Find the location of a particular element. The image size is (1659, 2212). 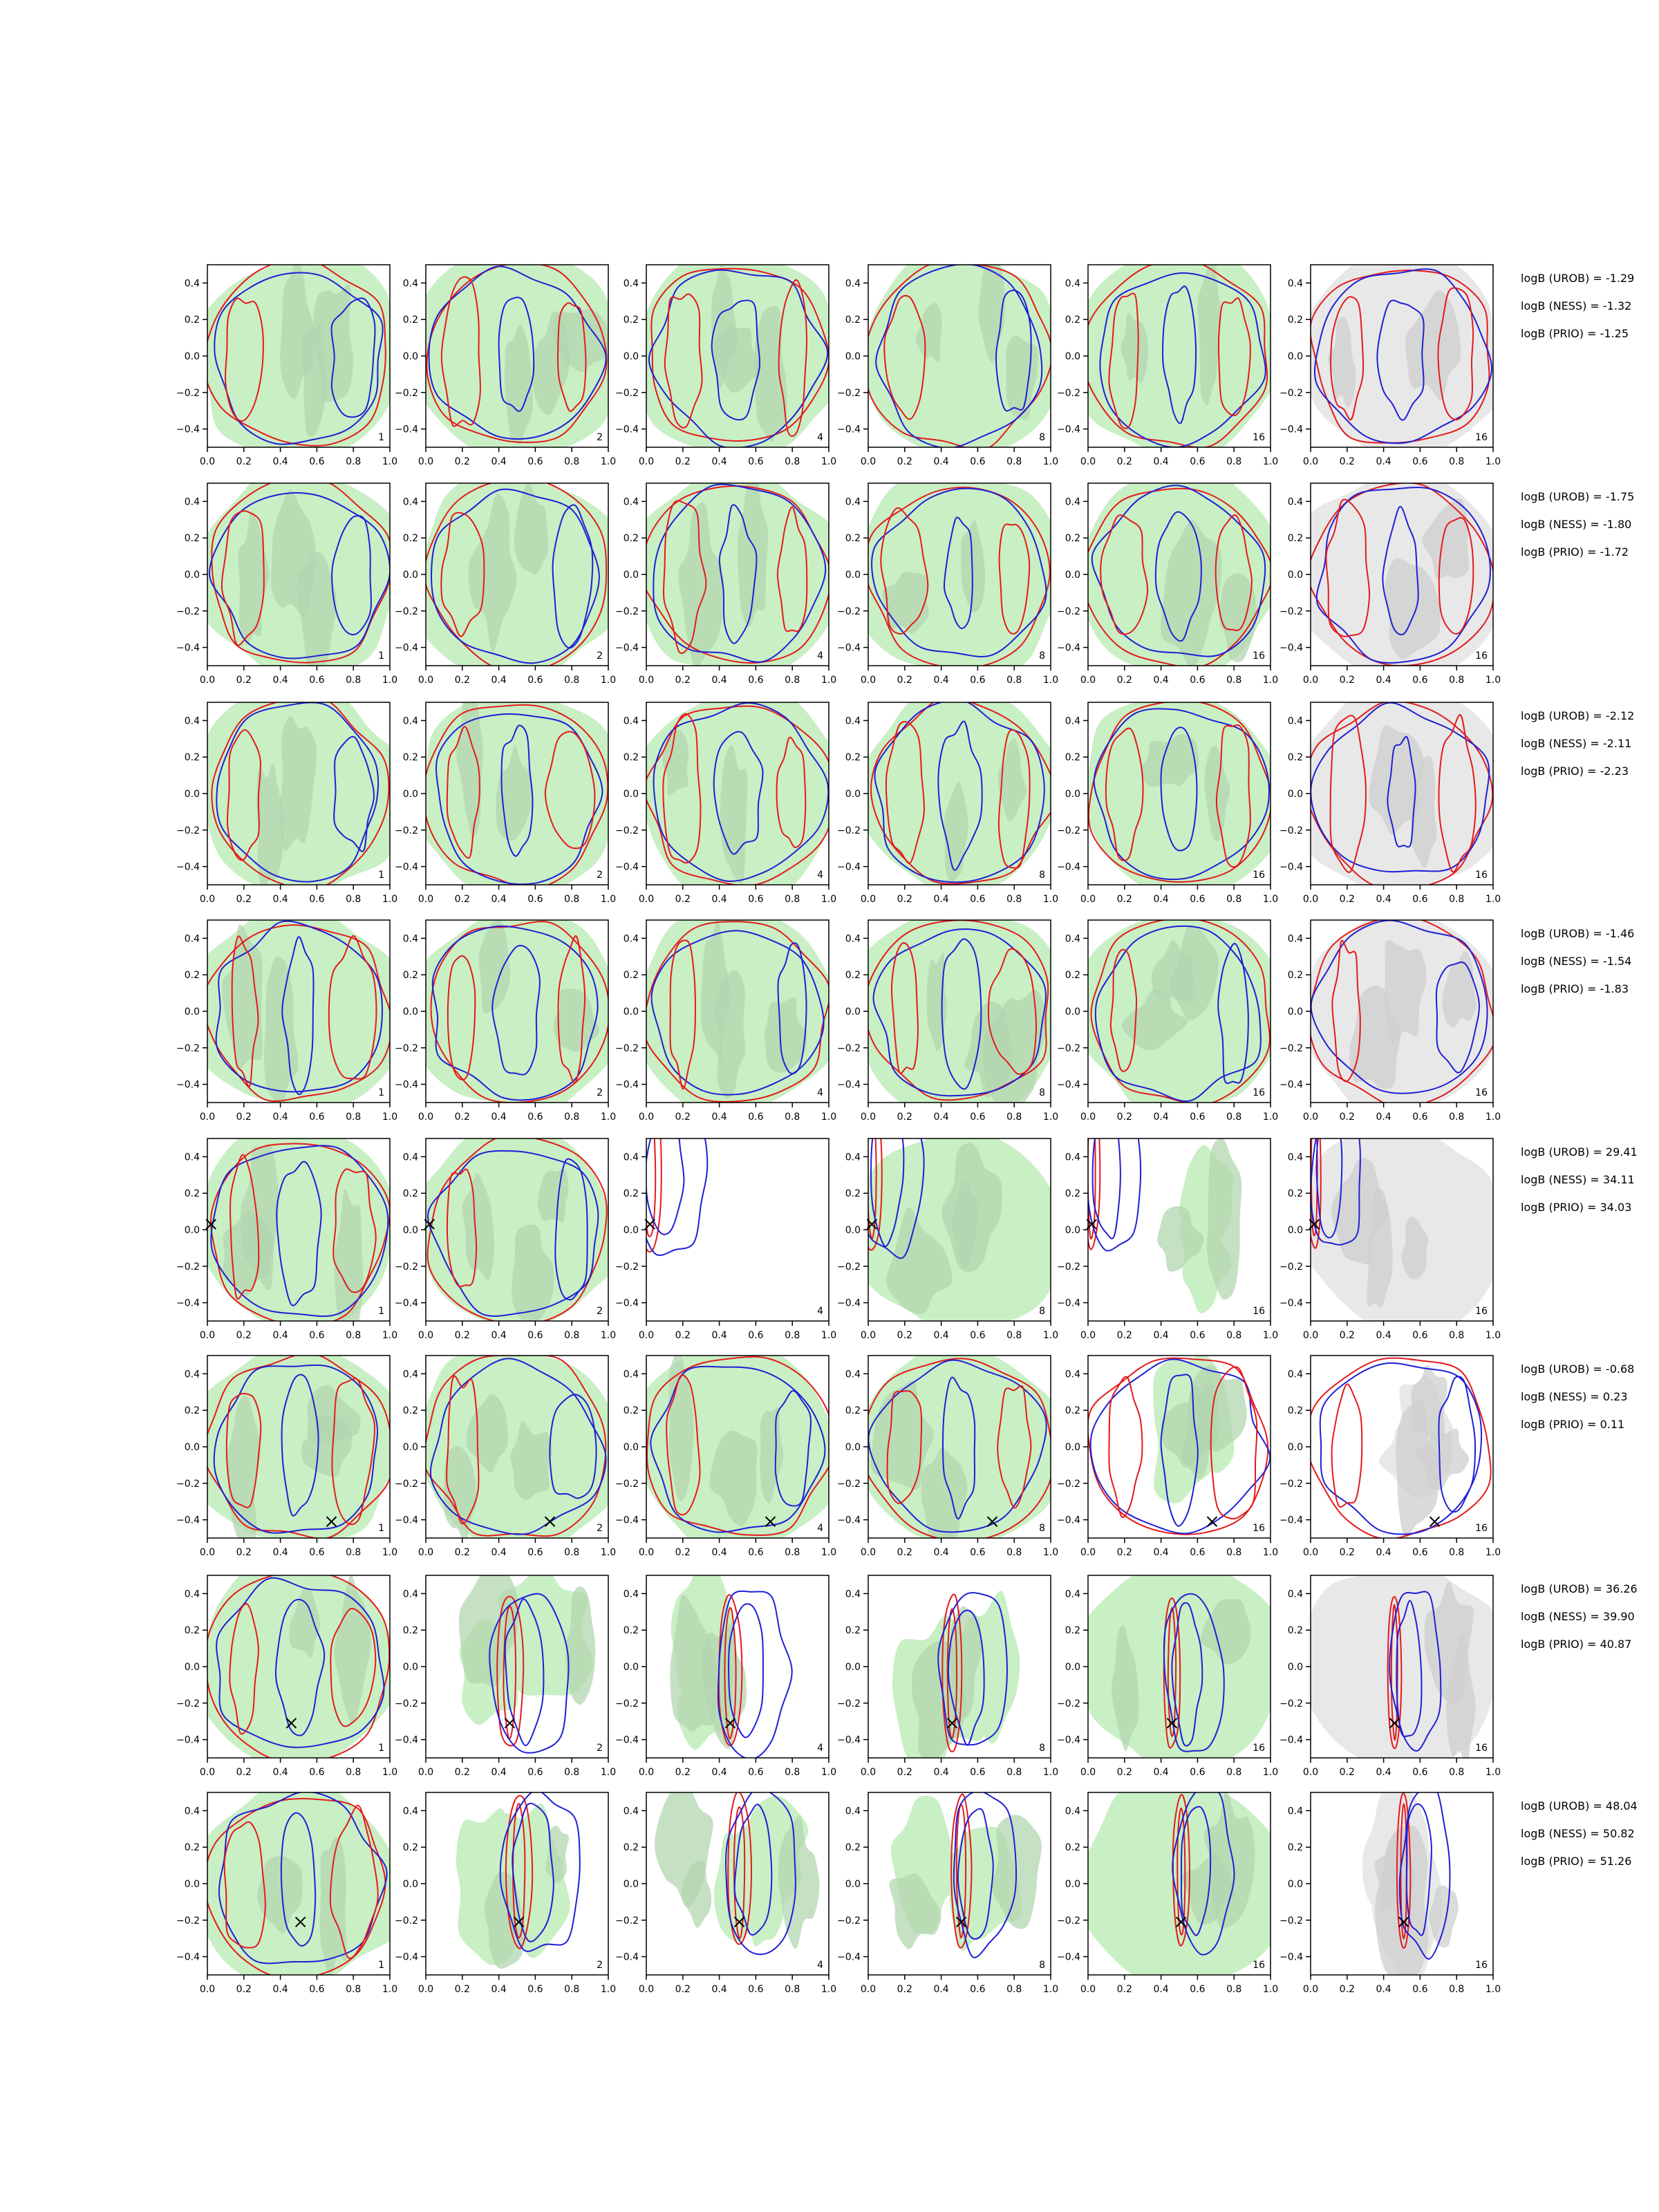

panel-r3-c6: 0.0 0.2 0.4 0.6 0.8 1.0 −0.4 −0.2 0.0 0.2 0.4 16 is located at coordinates (1391, 803).